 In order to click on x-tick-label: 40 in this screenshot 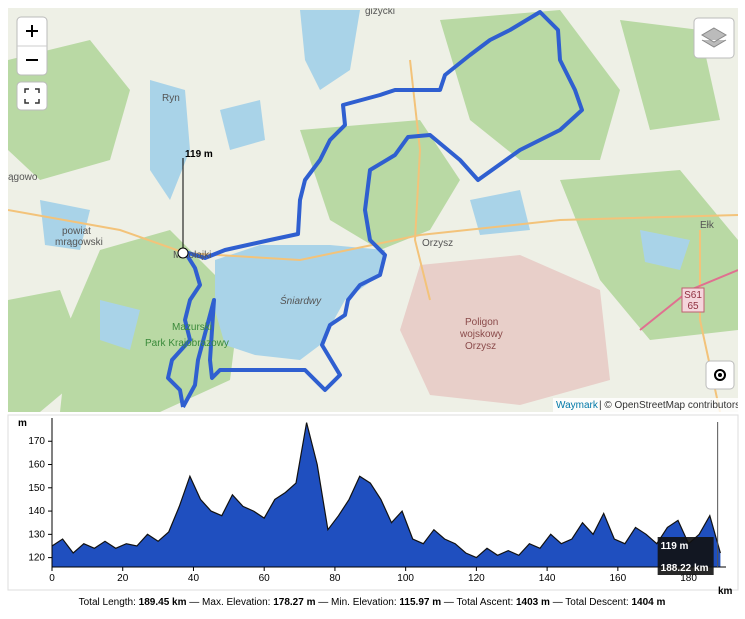, I will do `click(194, 578)`.